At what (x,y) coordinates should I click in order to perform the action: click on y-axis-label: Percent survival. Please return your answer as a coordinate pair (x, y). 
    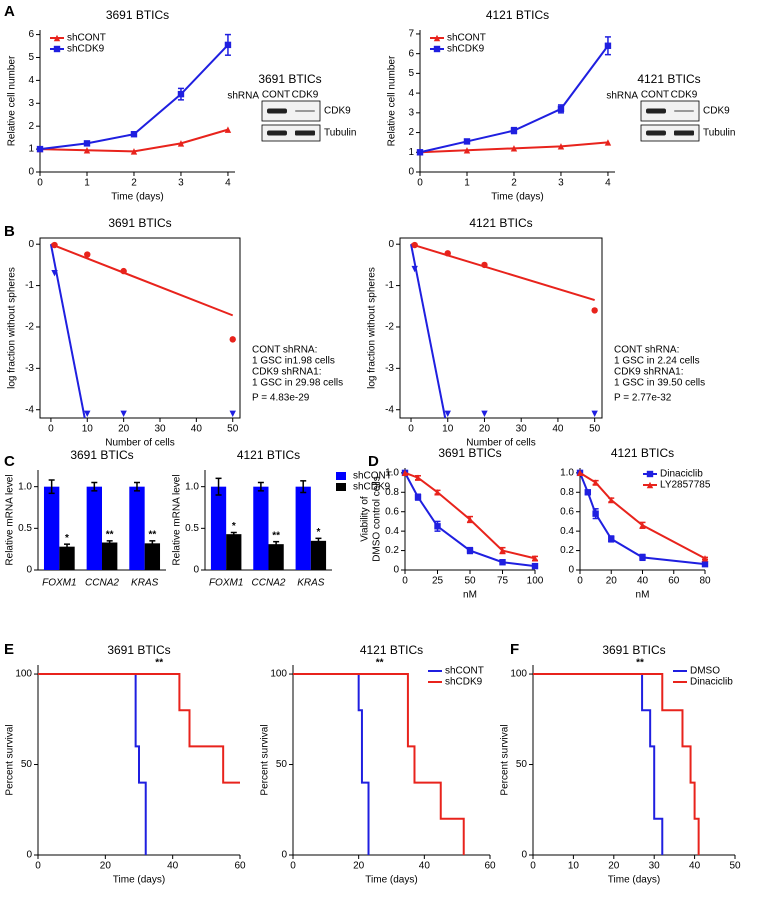
    Looking at the image, I should click on (10, 759).